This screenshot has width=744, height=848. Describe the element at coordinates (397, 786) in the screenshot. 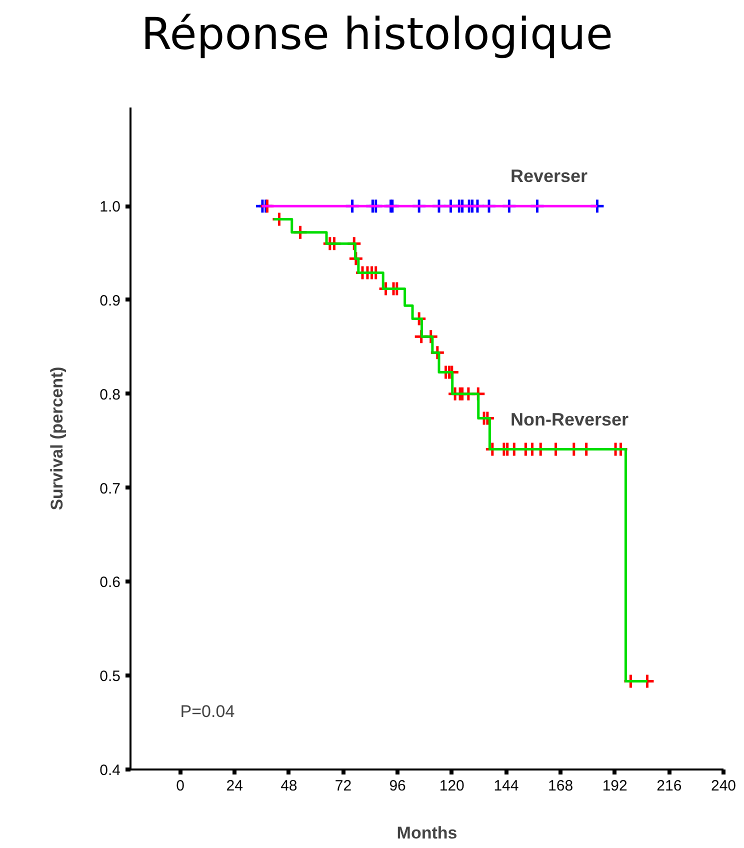

I see `x-tick-label: 96` at that location.